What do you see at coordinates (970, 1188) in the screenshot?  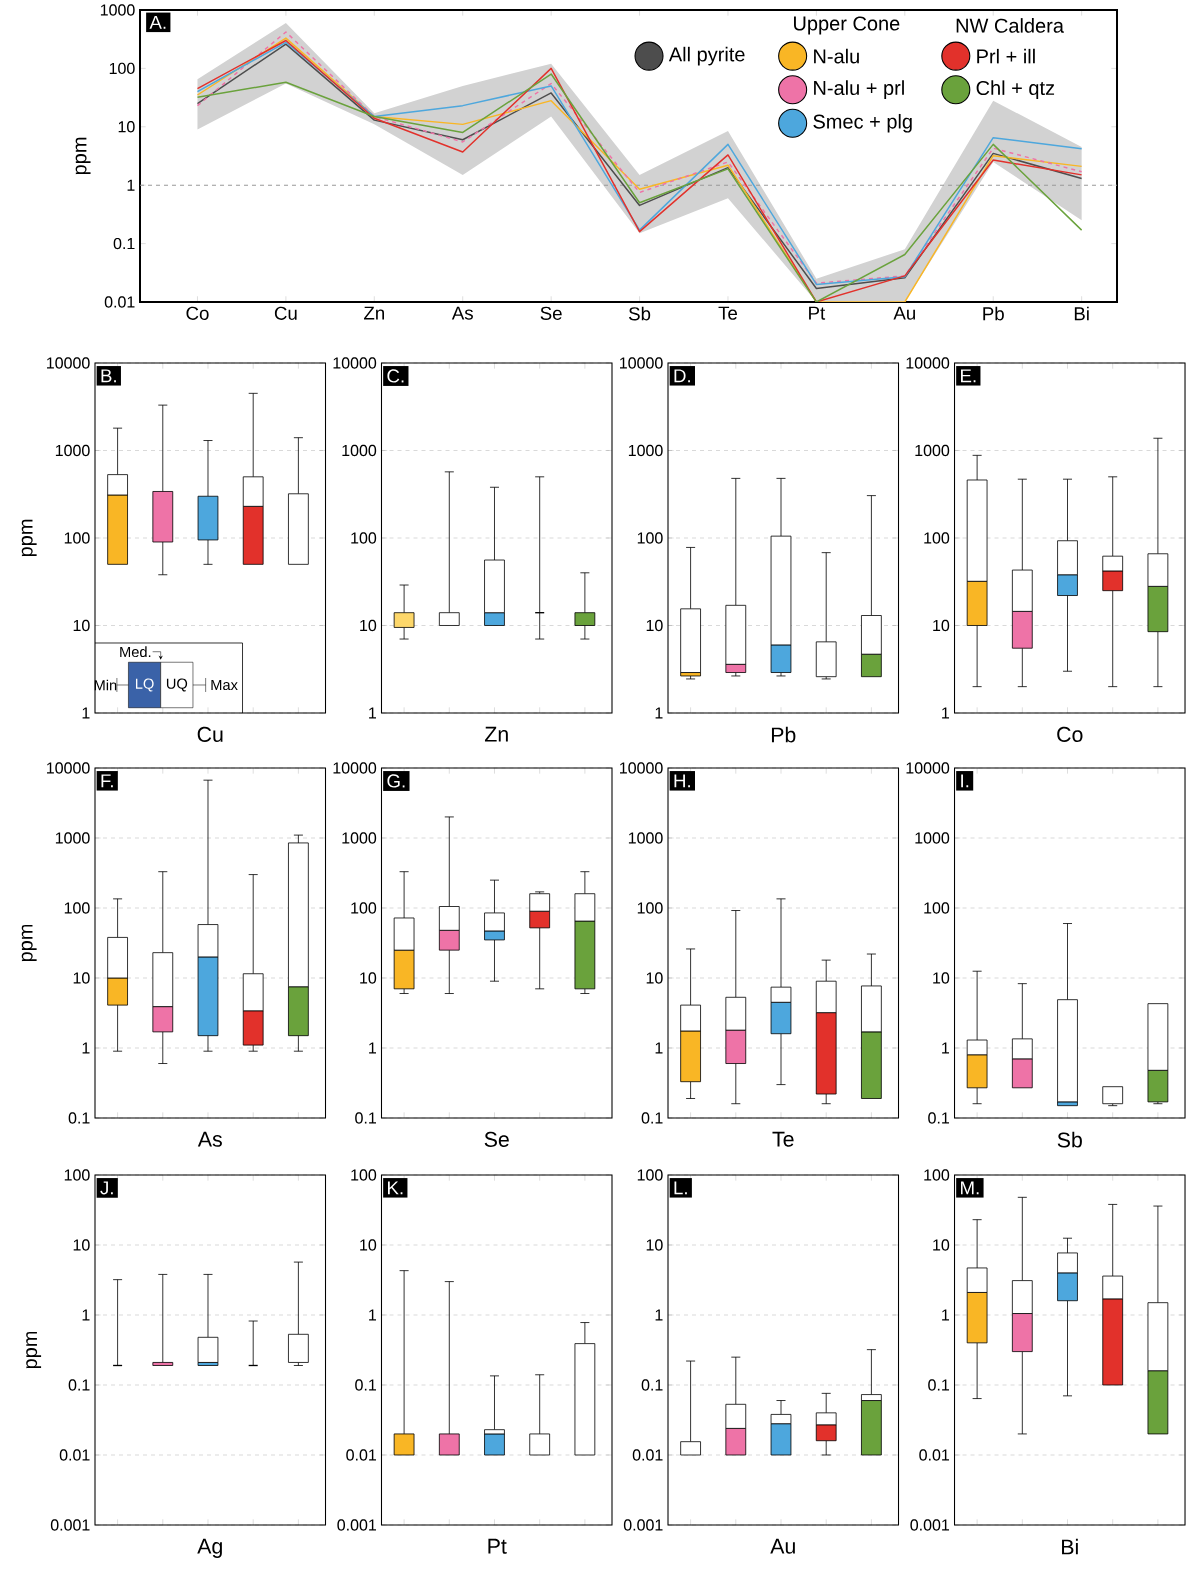 I see `chart-title: M.` at bounding box center [970, 1188].